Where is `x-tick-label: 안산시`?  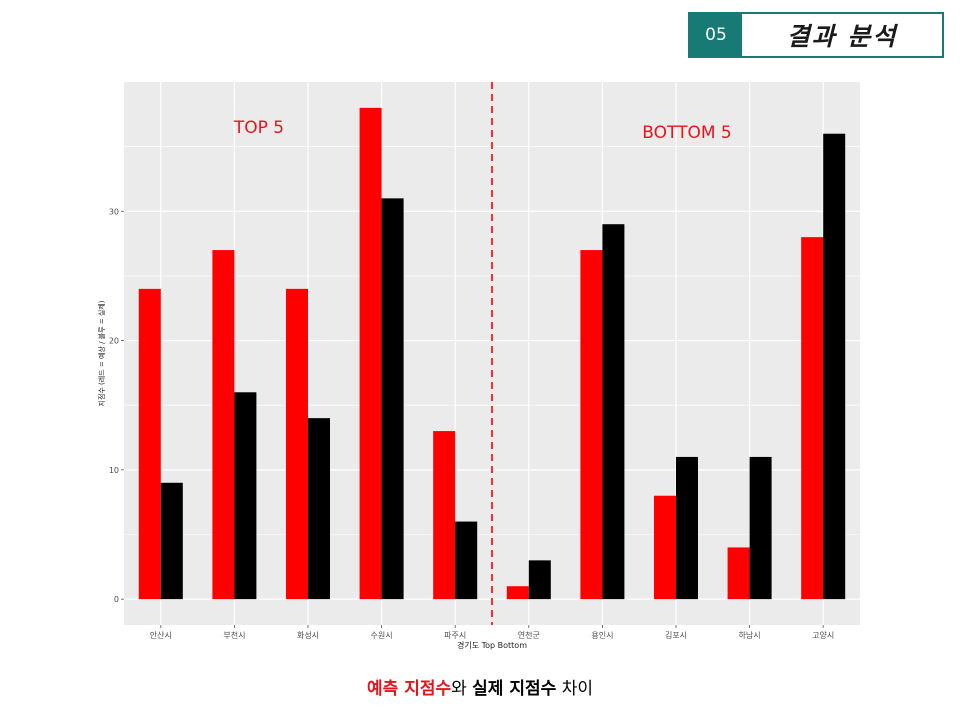 x-tick-label: 안산시 is located at coordinates (161, 635).